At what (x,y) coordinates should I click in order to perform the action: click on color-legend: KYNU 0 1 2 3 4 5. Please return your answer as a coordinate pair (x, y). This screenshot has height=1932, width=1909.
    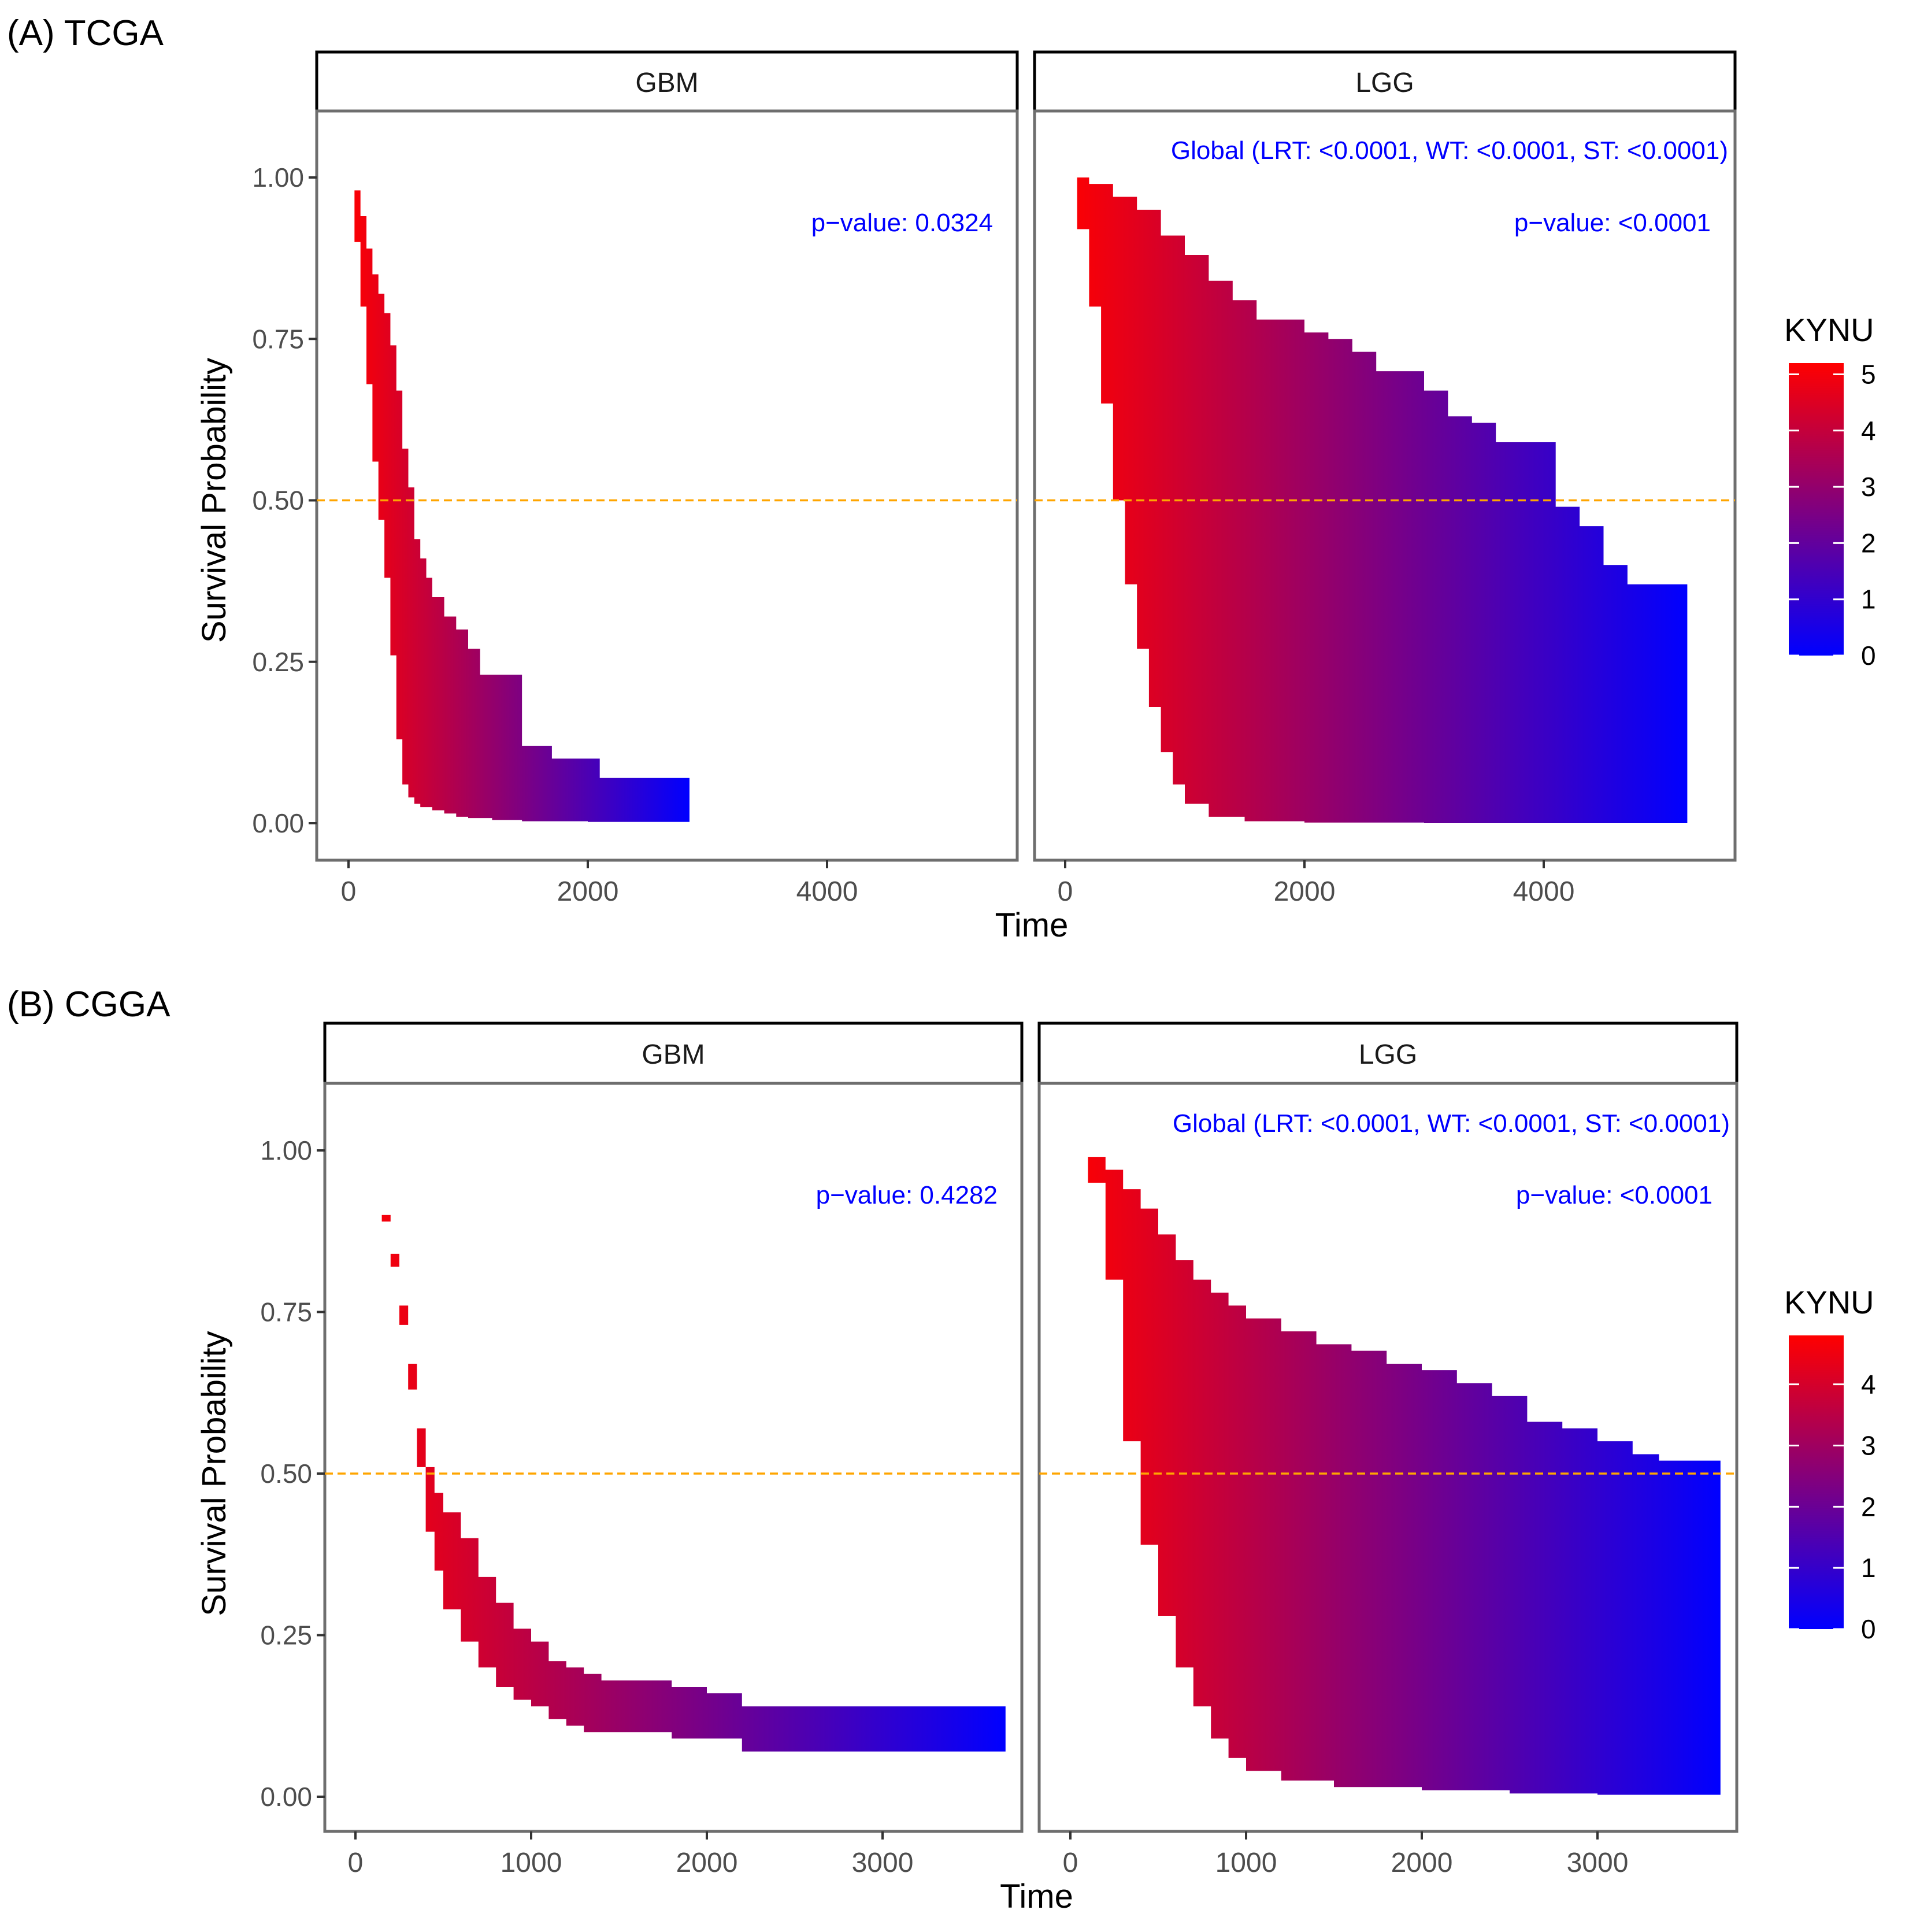
    Looking at the image, I should click on (1830, 492).